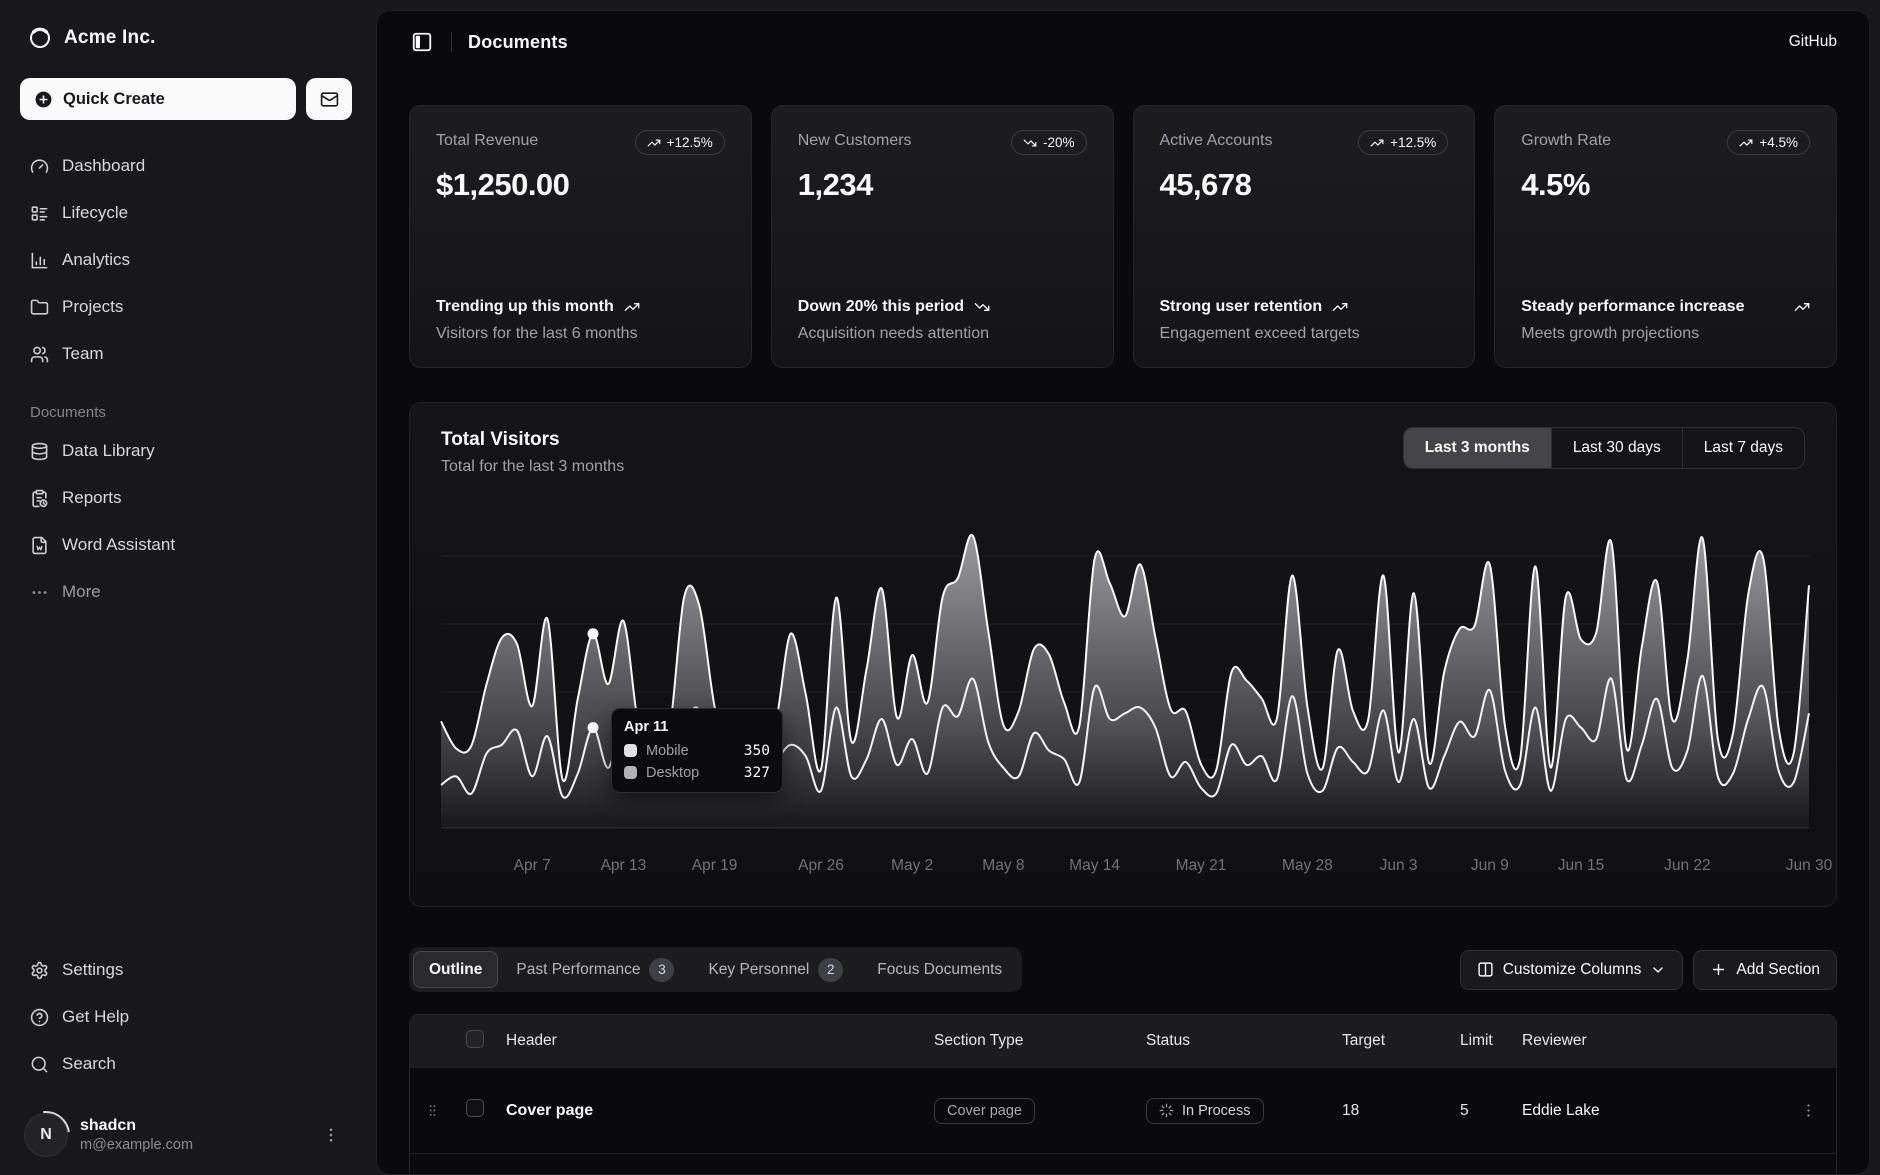 Image resolution: width=1880 pixels, height=1175 pixels. What do you see at coordinates (39, 545) in the screenshot?
I see `file-word-icon` at bounding box center [39, 545].